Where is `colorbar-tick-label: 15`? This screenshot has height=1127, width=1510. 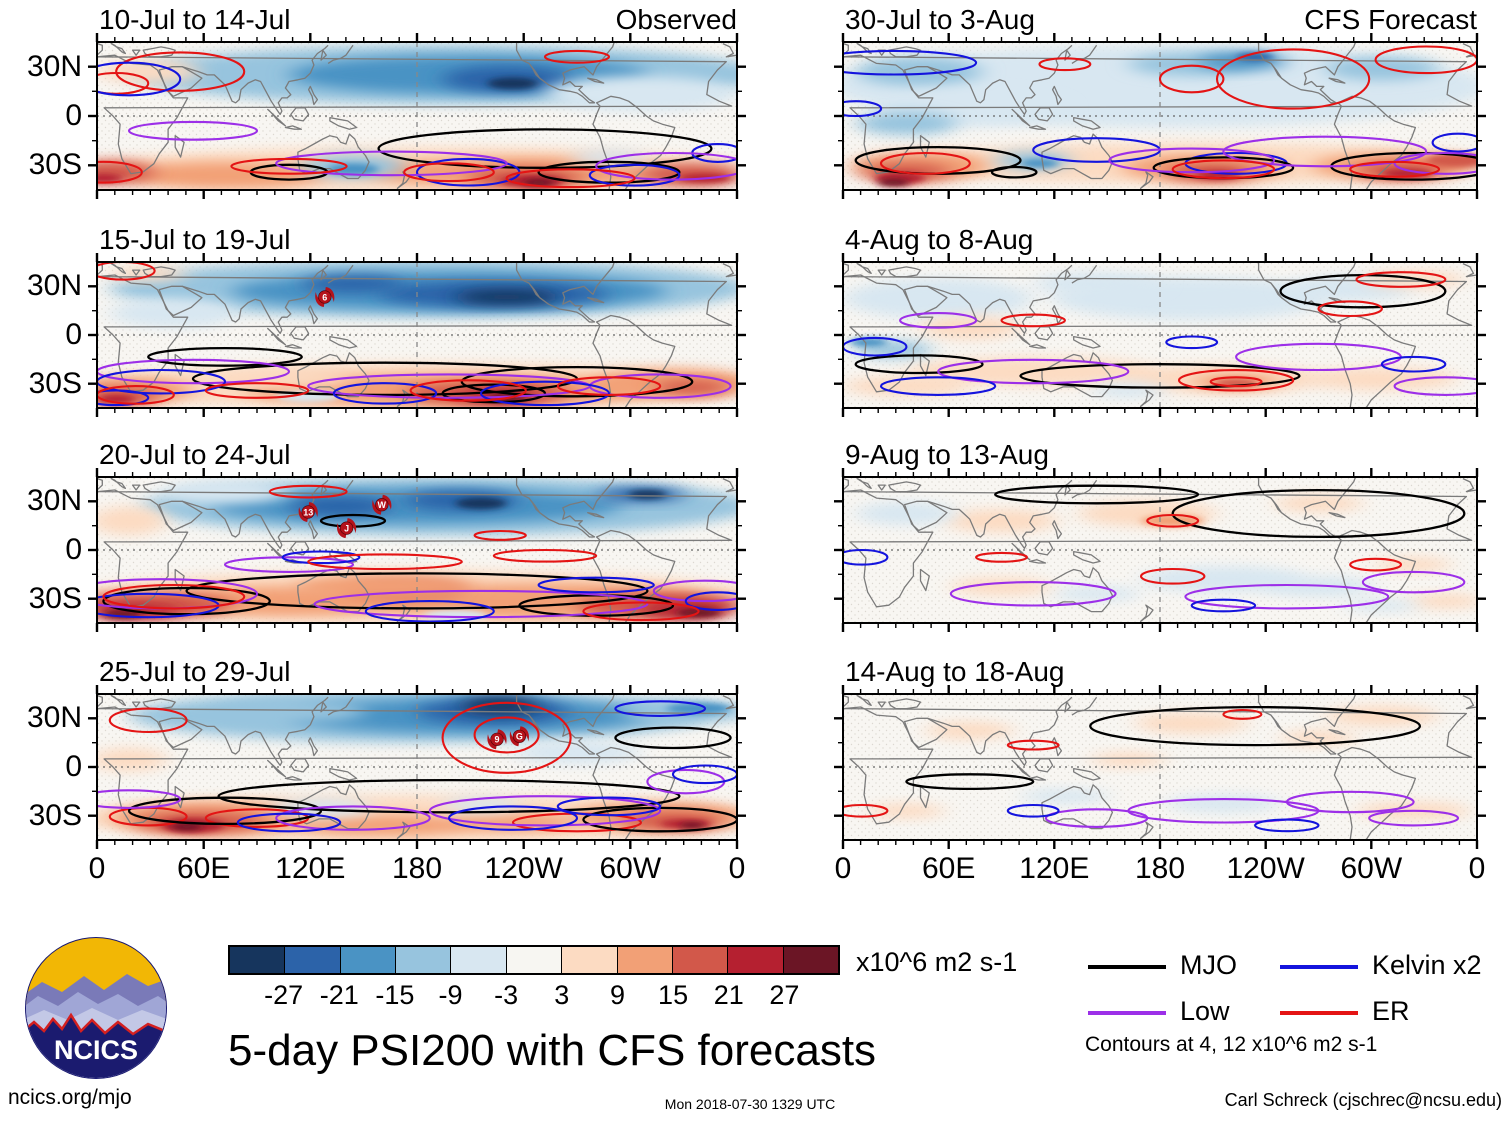 colorbar-tick-label: 15 is located at coordinates (673, 995).